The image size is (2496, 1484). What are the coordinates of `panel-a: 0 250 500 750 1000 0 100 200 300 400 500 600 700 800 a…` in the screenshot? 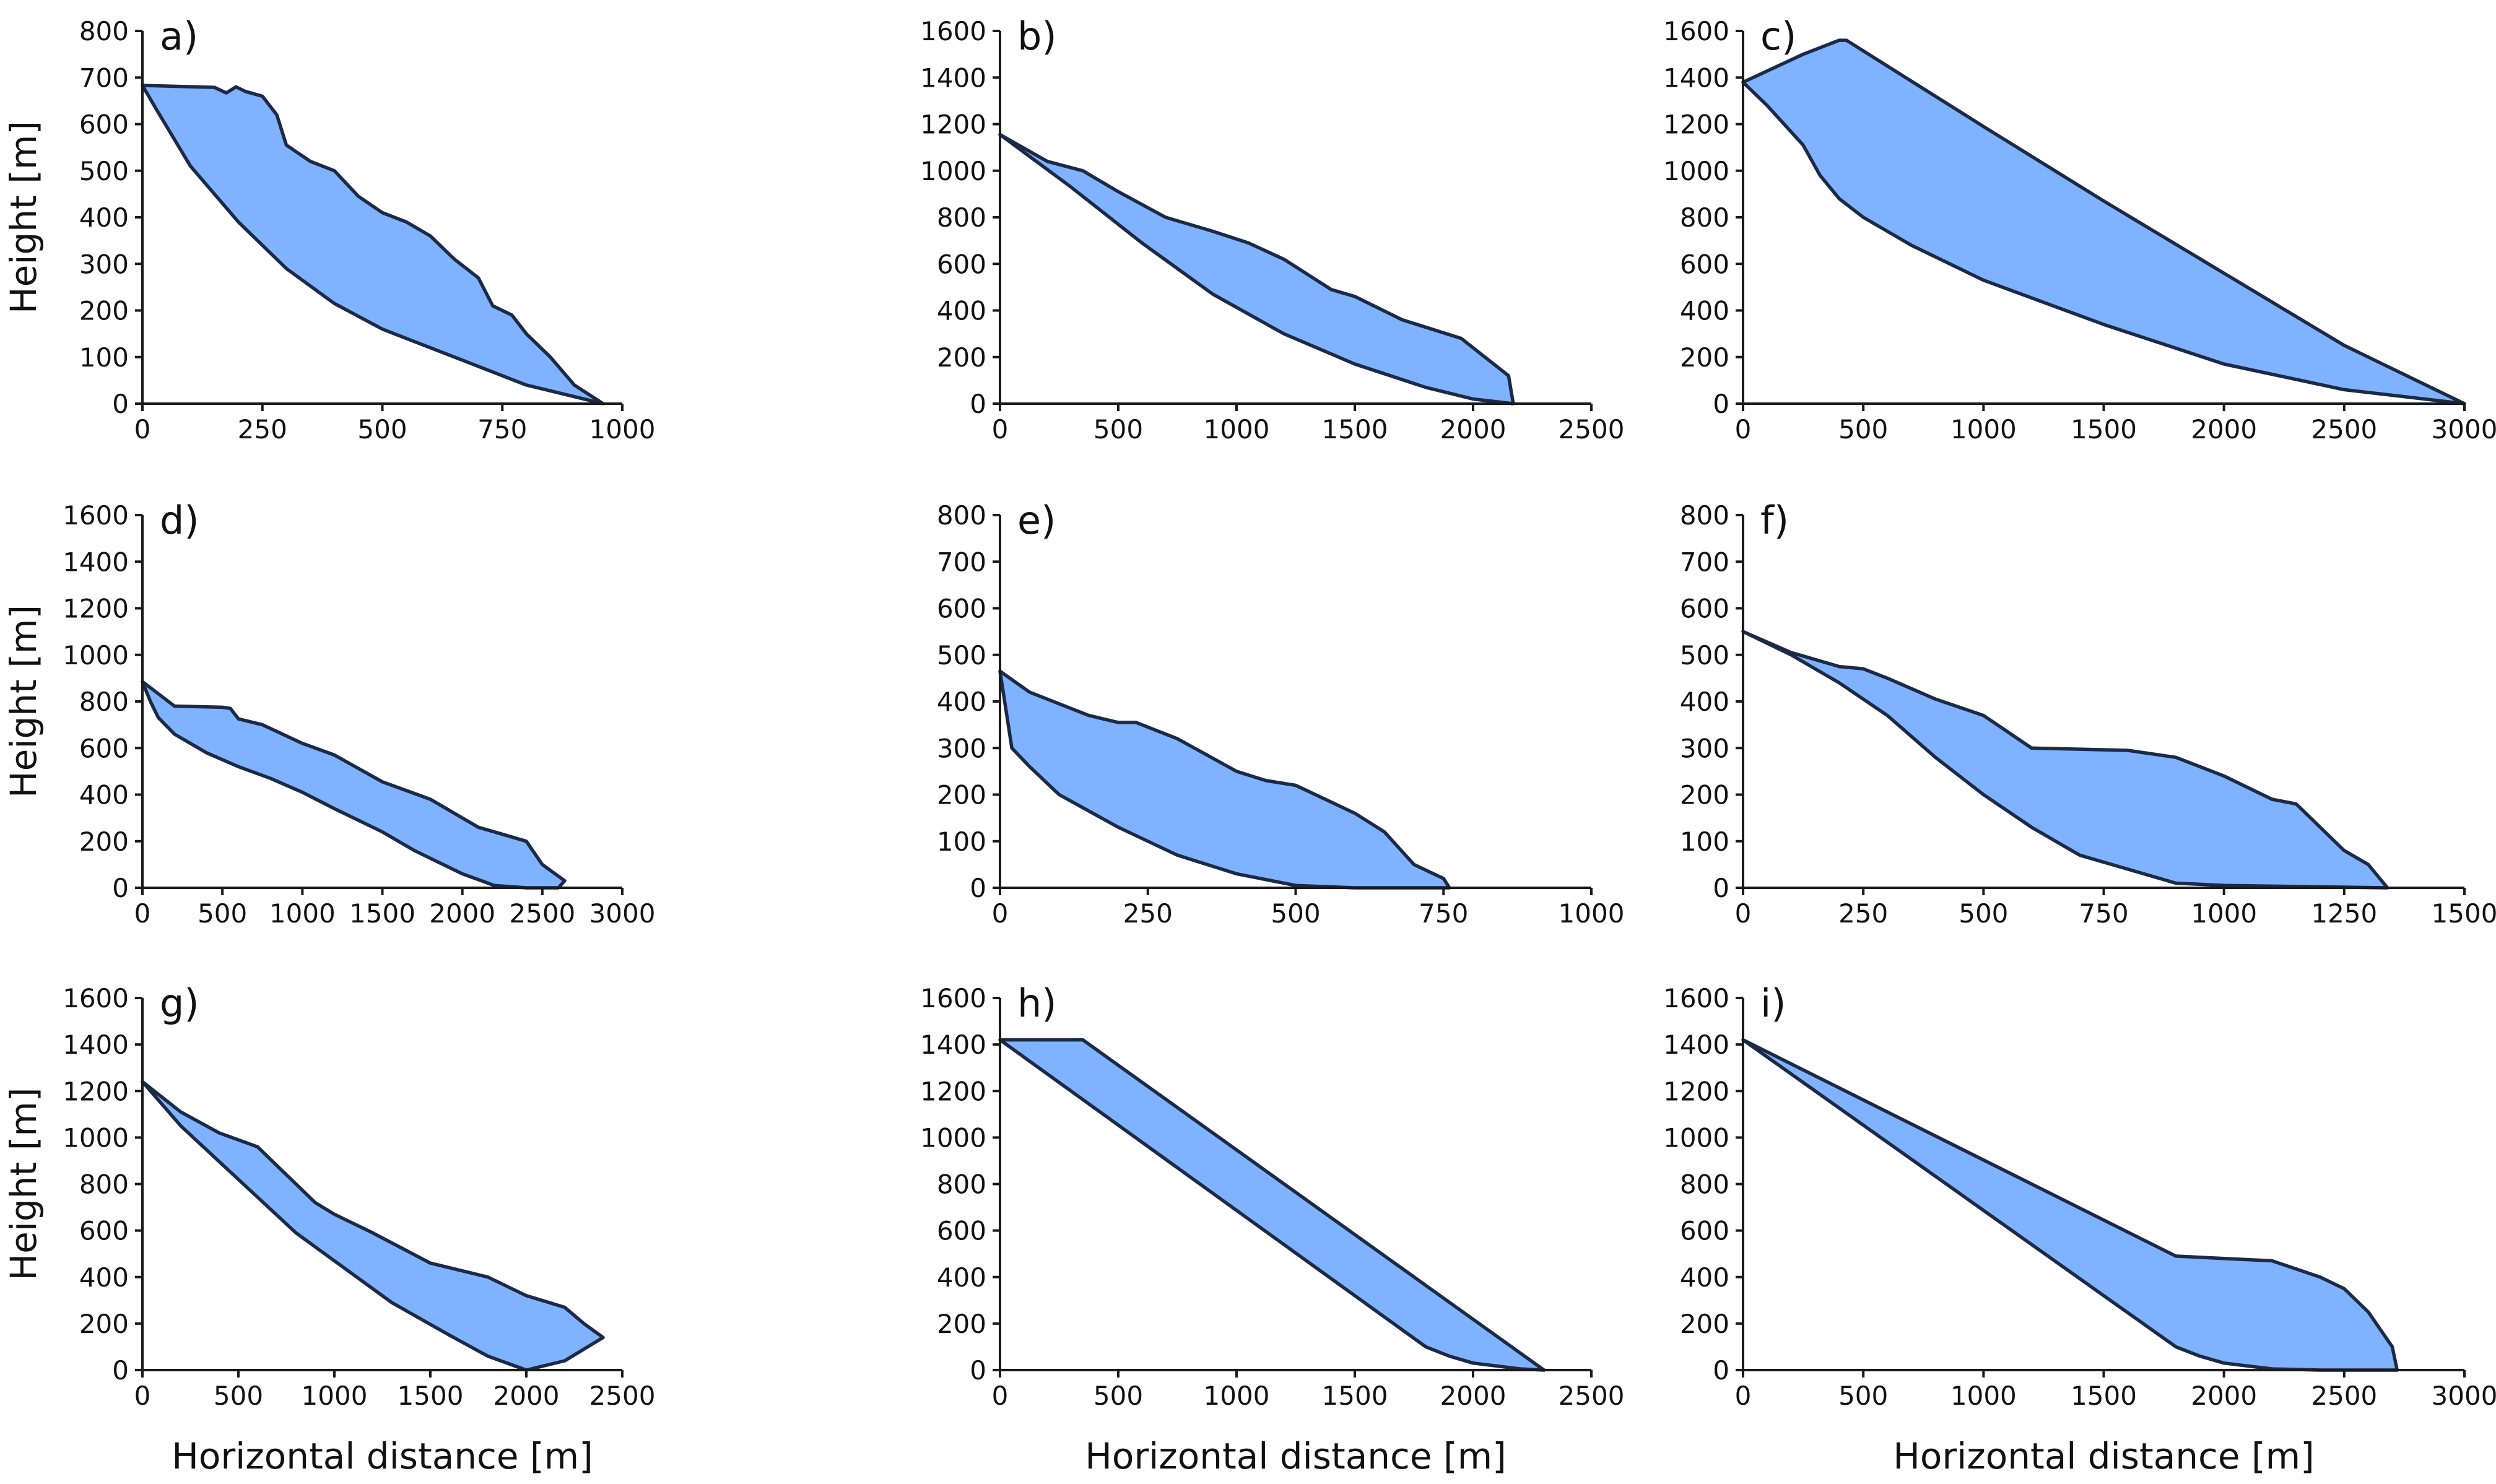 It's located at (328, 230).